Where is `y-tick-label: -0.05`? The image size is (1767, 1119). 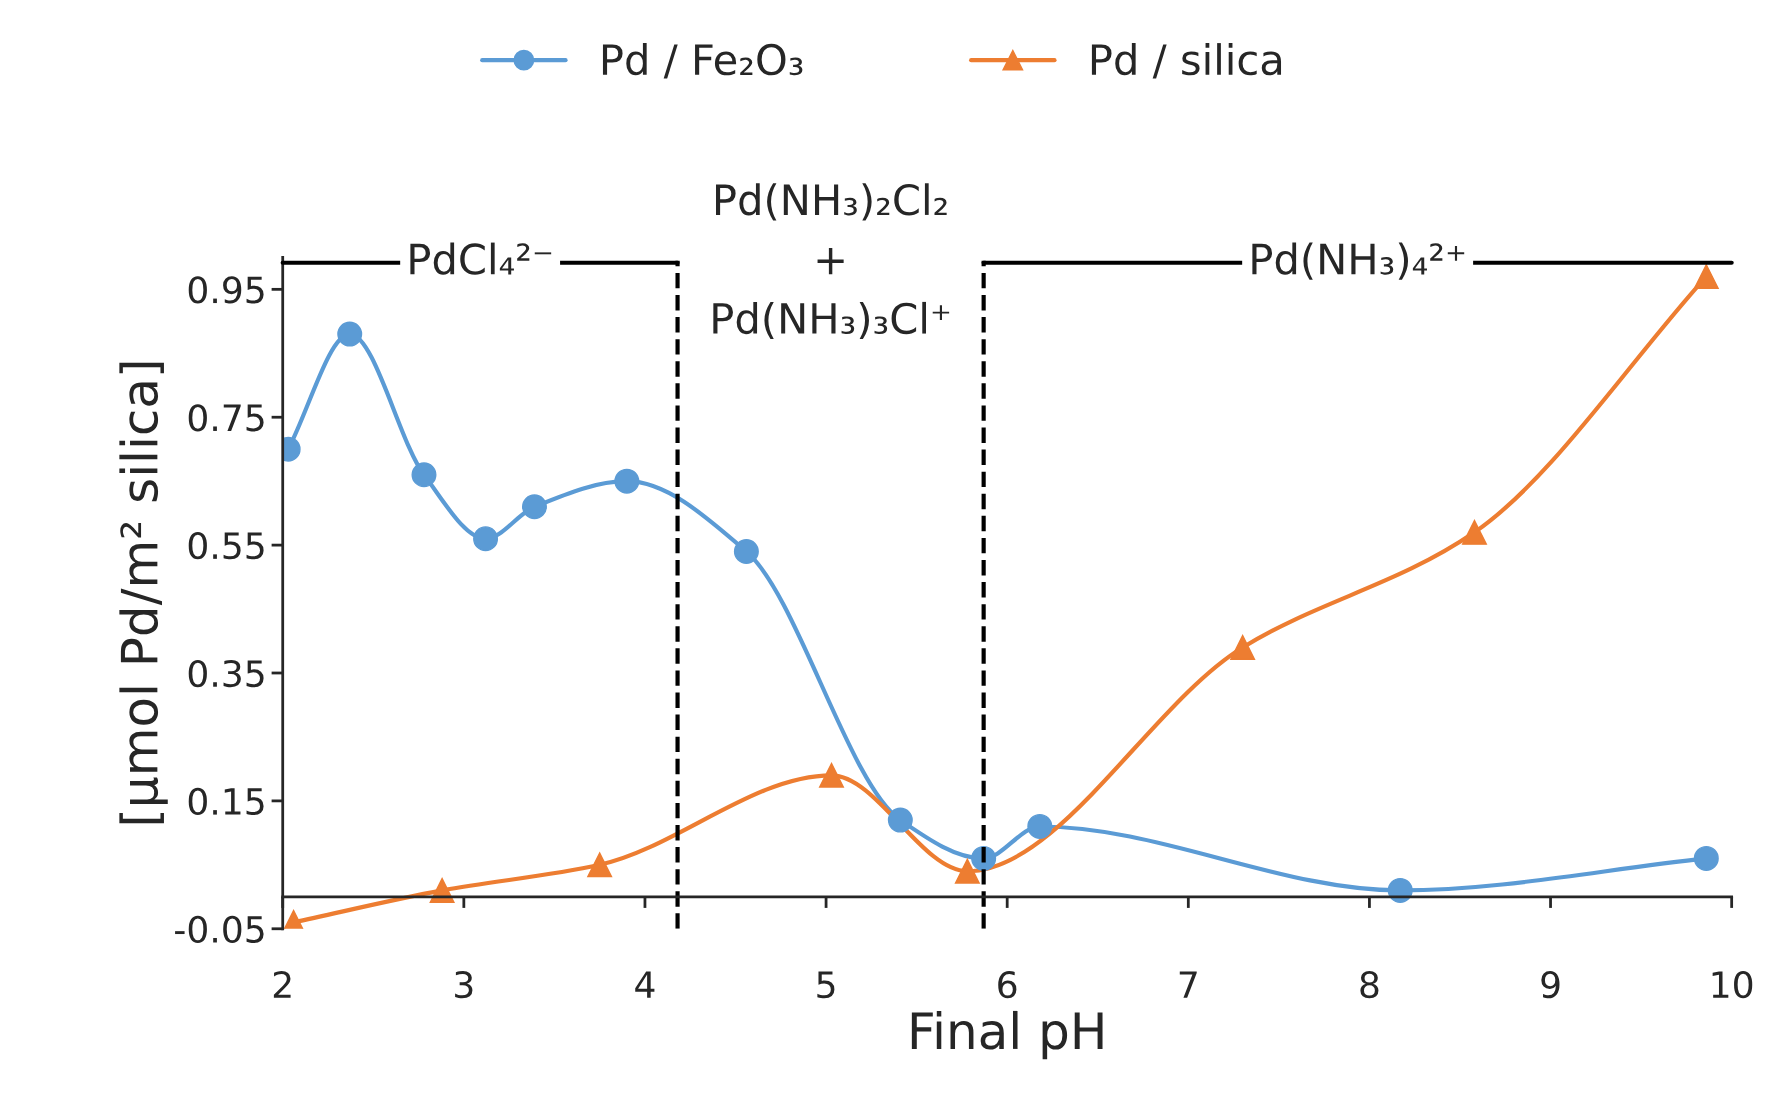 y-tick-label: -0.05 is located at coordinates (219, 929).